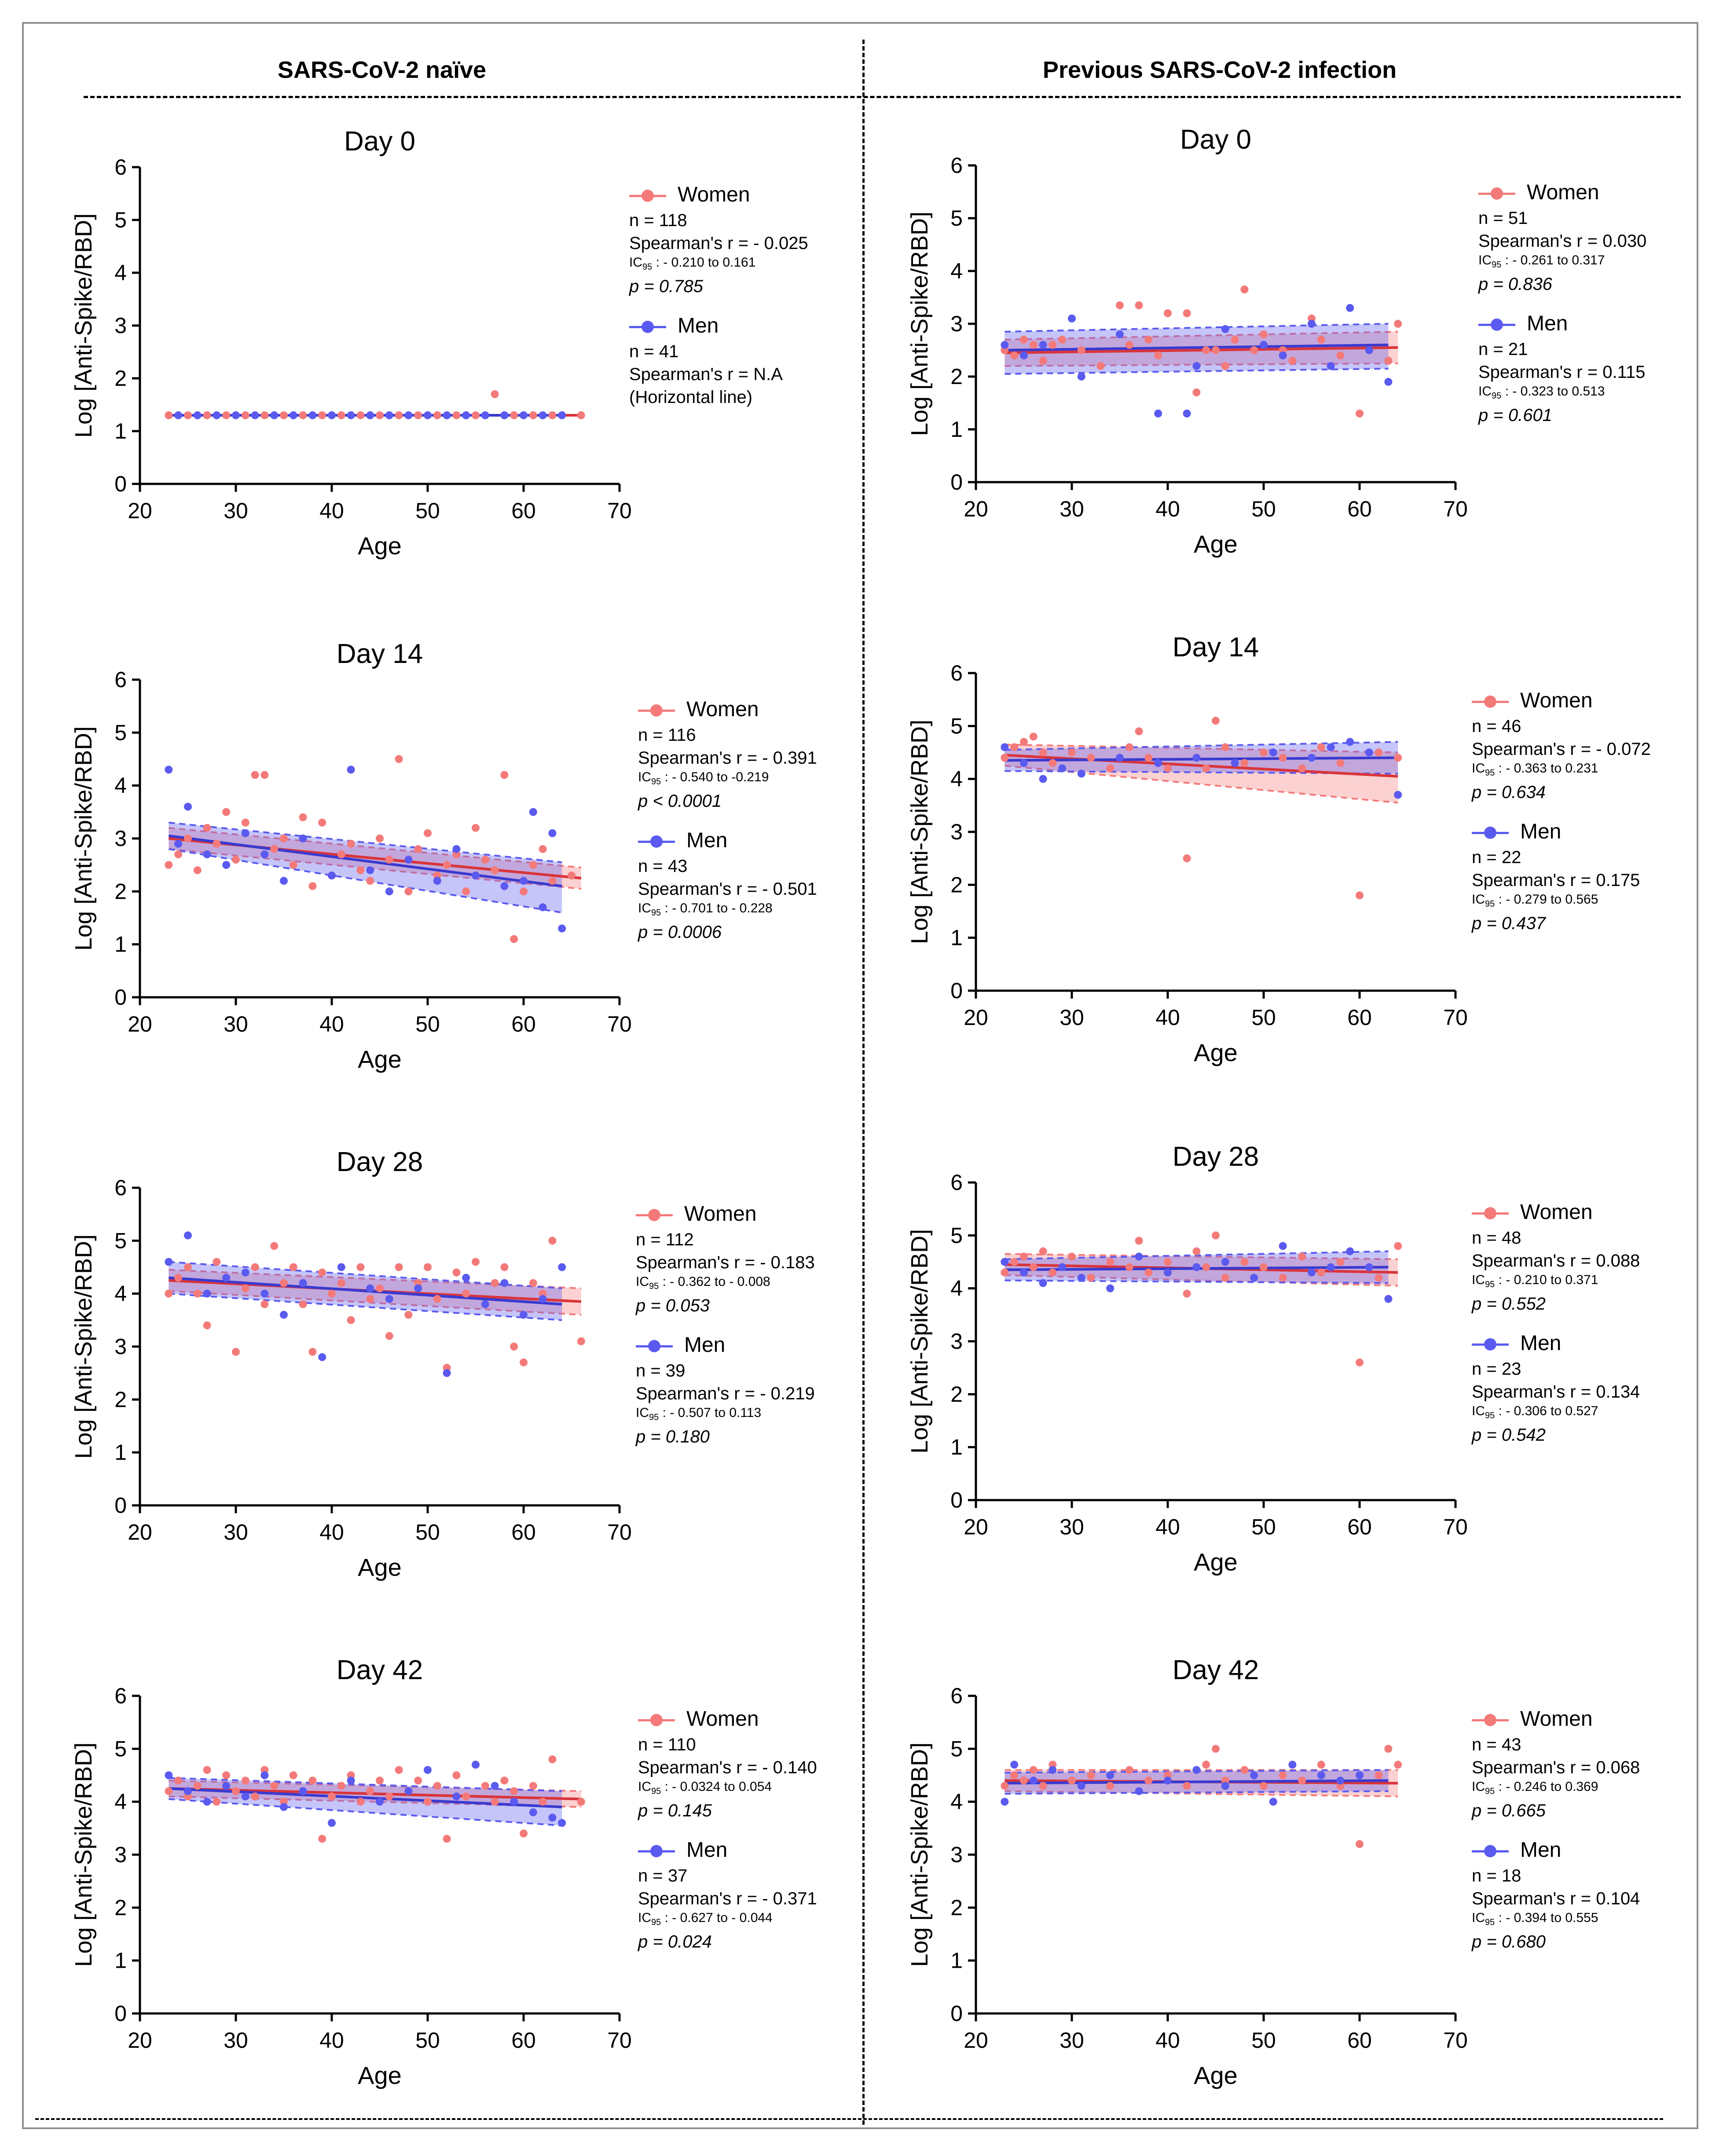 The height and width of the screenshot is (2156, 1723). What do you see at coordinates (1196, 347) in the screenshot?
I see `fit-line-men` at bounding box center [1196, 347].